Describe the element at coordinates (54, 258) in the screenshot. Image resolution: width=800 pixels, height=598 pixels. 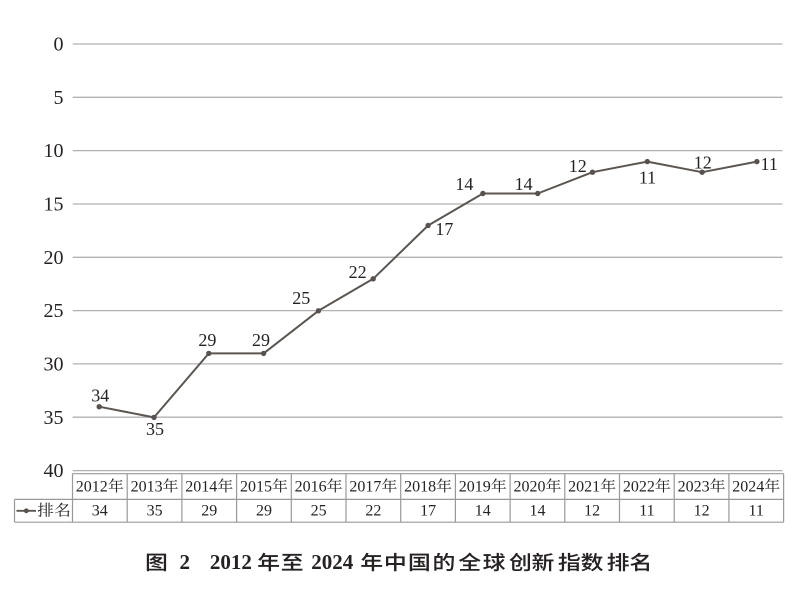
I see `svg-text: 20` at that location.